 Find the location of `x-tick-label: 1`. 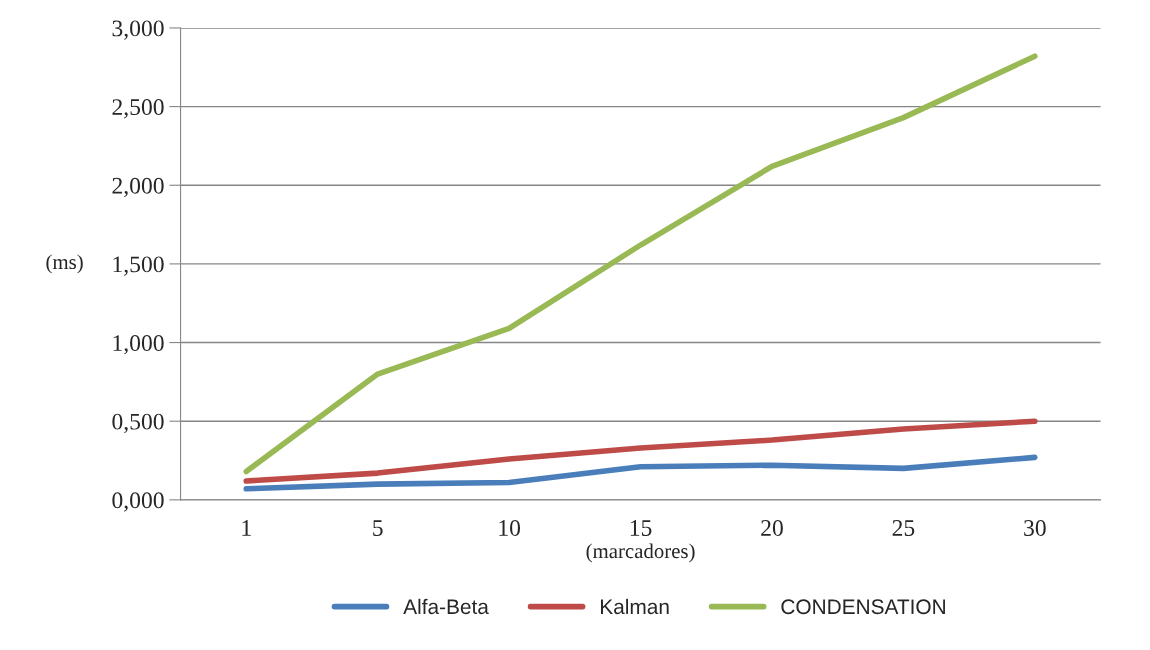

x-tick-label: 1 is located at coordinates (246, 528).